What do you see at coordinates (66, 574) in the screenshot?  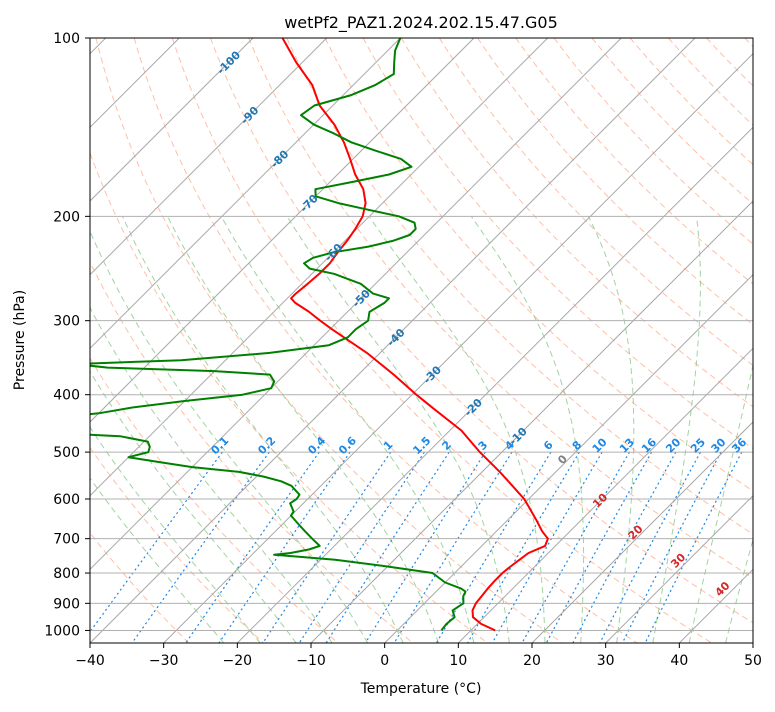 I see `y-tick-label: 800` at bounding box center [66, 574].